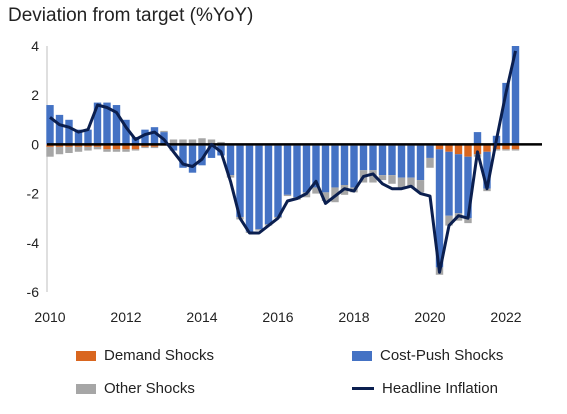 The width and height of the screenshot is (567, 414). Describe the element at coordinates (125, 317) in the screenshot. I see `x-tick-label: 2012` at that location.